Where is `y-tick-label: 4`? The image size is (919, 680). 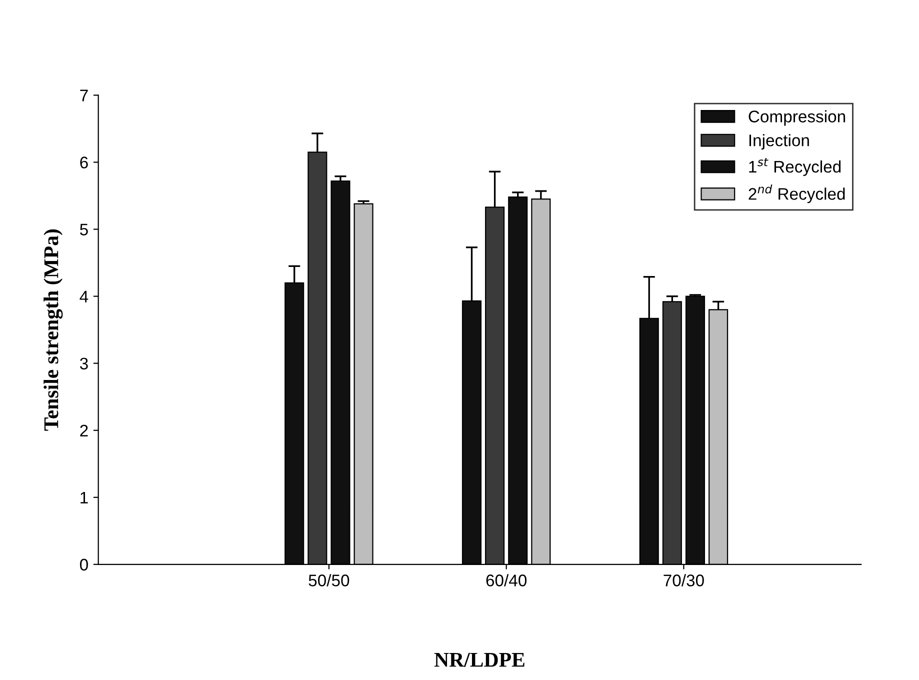
y-tick-label: 4 is located at coordinates (84, 296).